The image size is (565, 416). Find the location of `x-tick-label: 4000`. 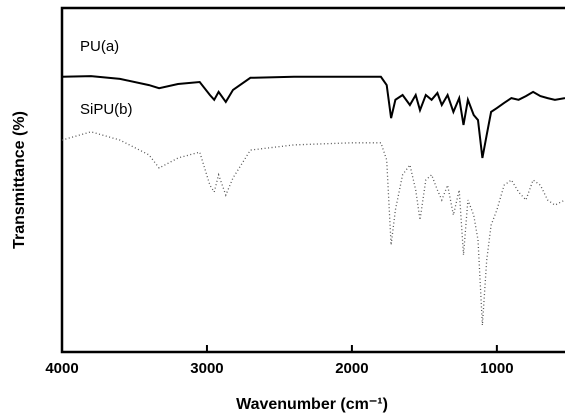

x-tick-label: 4000 is located at coordinates (61, 368).